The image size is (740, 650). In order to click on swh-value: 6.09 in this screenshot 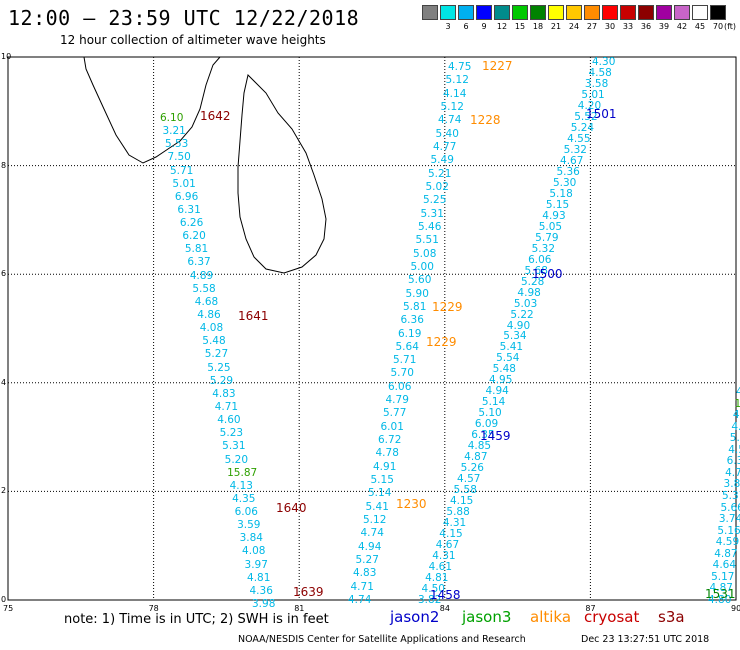, I will do `click(486, 424)`.